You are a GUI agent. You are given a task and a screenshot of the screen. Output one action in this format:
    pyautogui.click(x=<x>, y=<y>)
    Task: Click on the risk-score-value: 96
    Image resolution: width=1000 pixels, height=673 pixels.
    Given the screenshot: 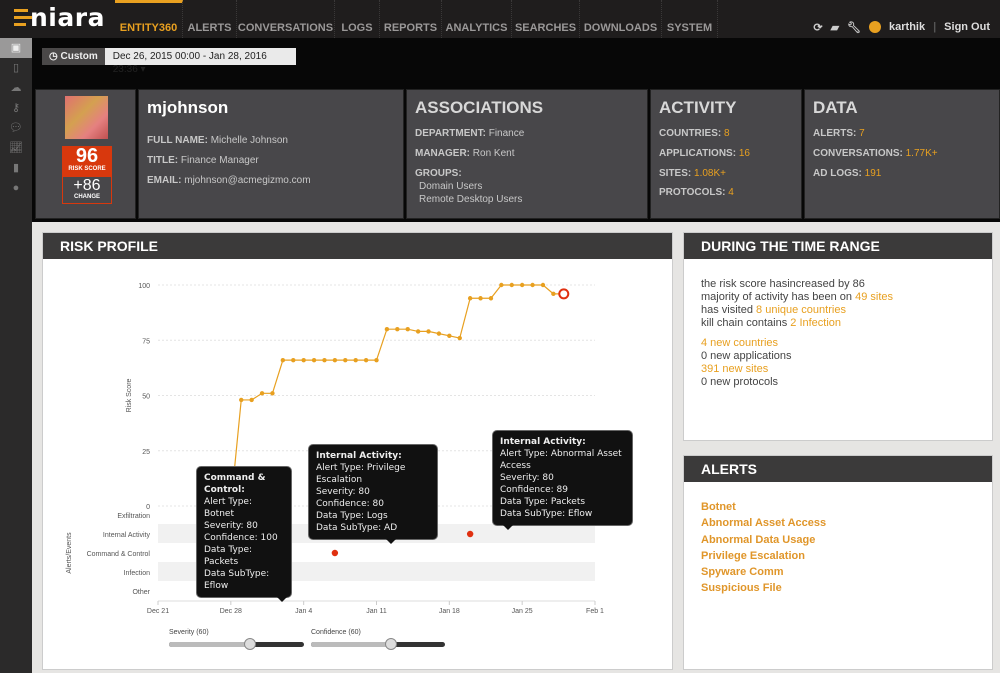 What is the action you would take?
    pyautogui.click(x=87, y=156)
    